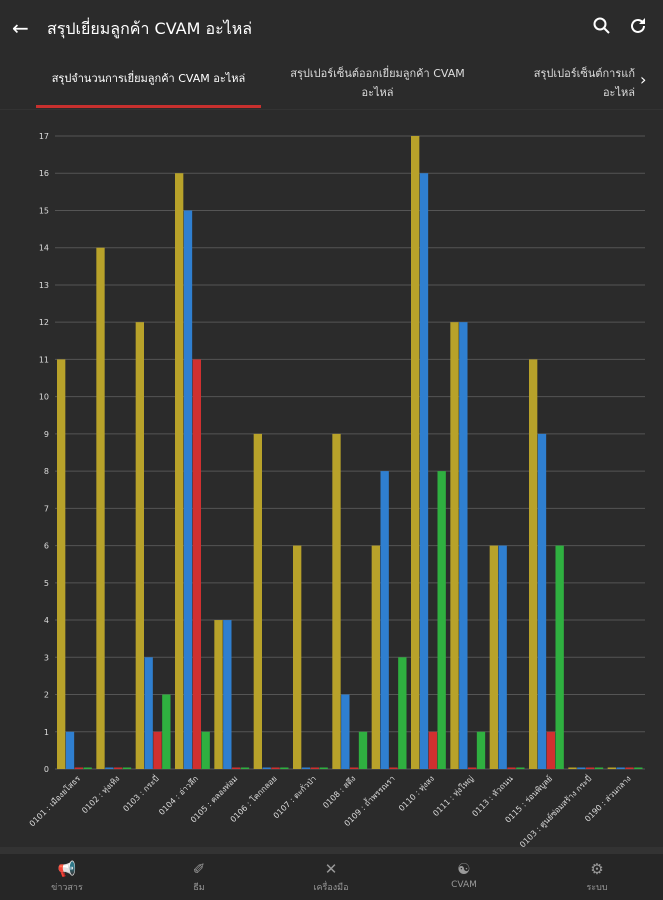  I want to click on y-tick-label: 14, so click(44, 248).